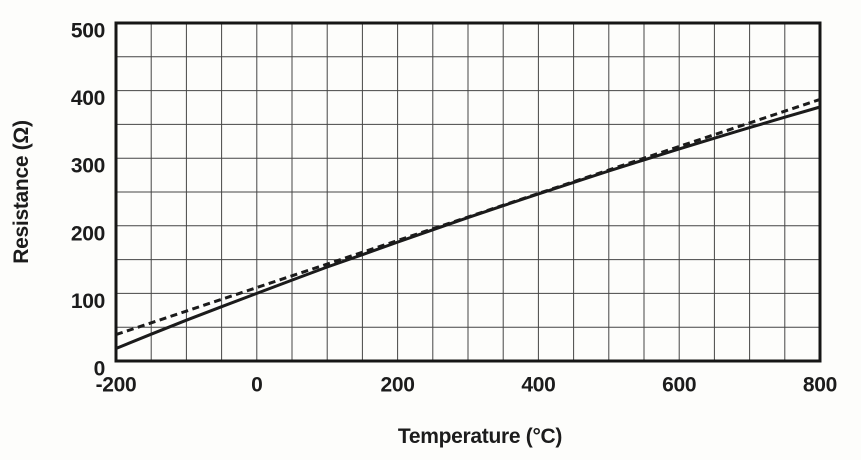 The image size is (861, 460). Describe the element at coordinates (538, 385) in the screenshot. I see `x-tick-label: 400` at that location.